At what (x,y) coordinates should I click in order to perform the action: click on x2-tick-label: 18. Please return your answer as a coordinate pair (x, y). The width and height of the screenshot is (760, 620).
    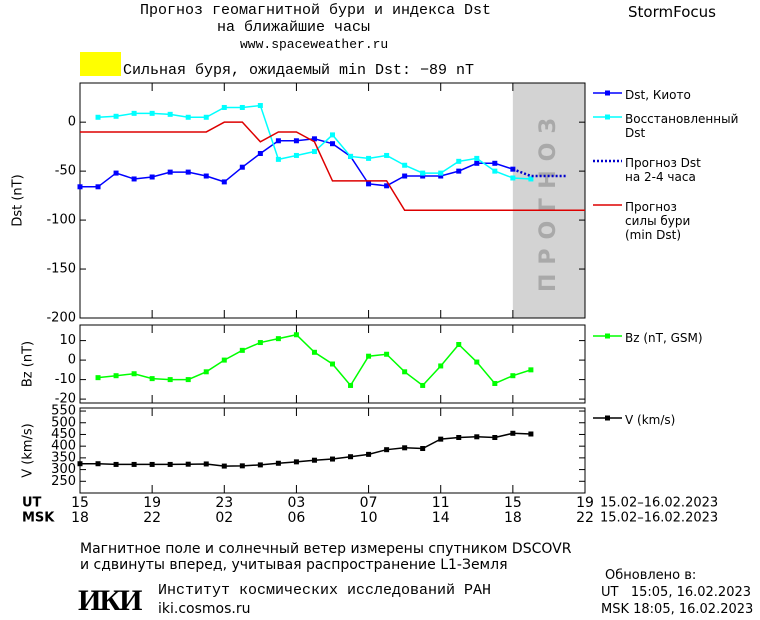
    Looking at the image, I should click on (80, 518).